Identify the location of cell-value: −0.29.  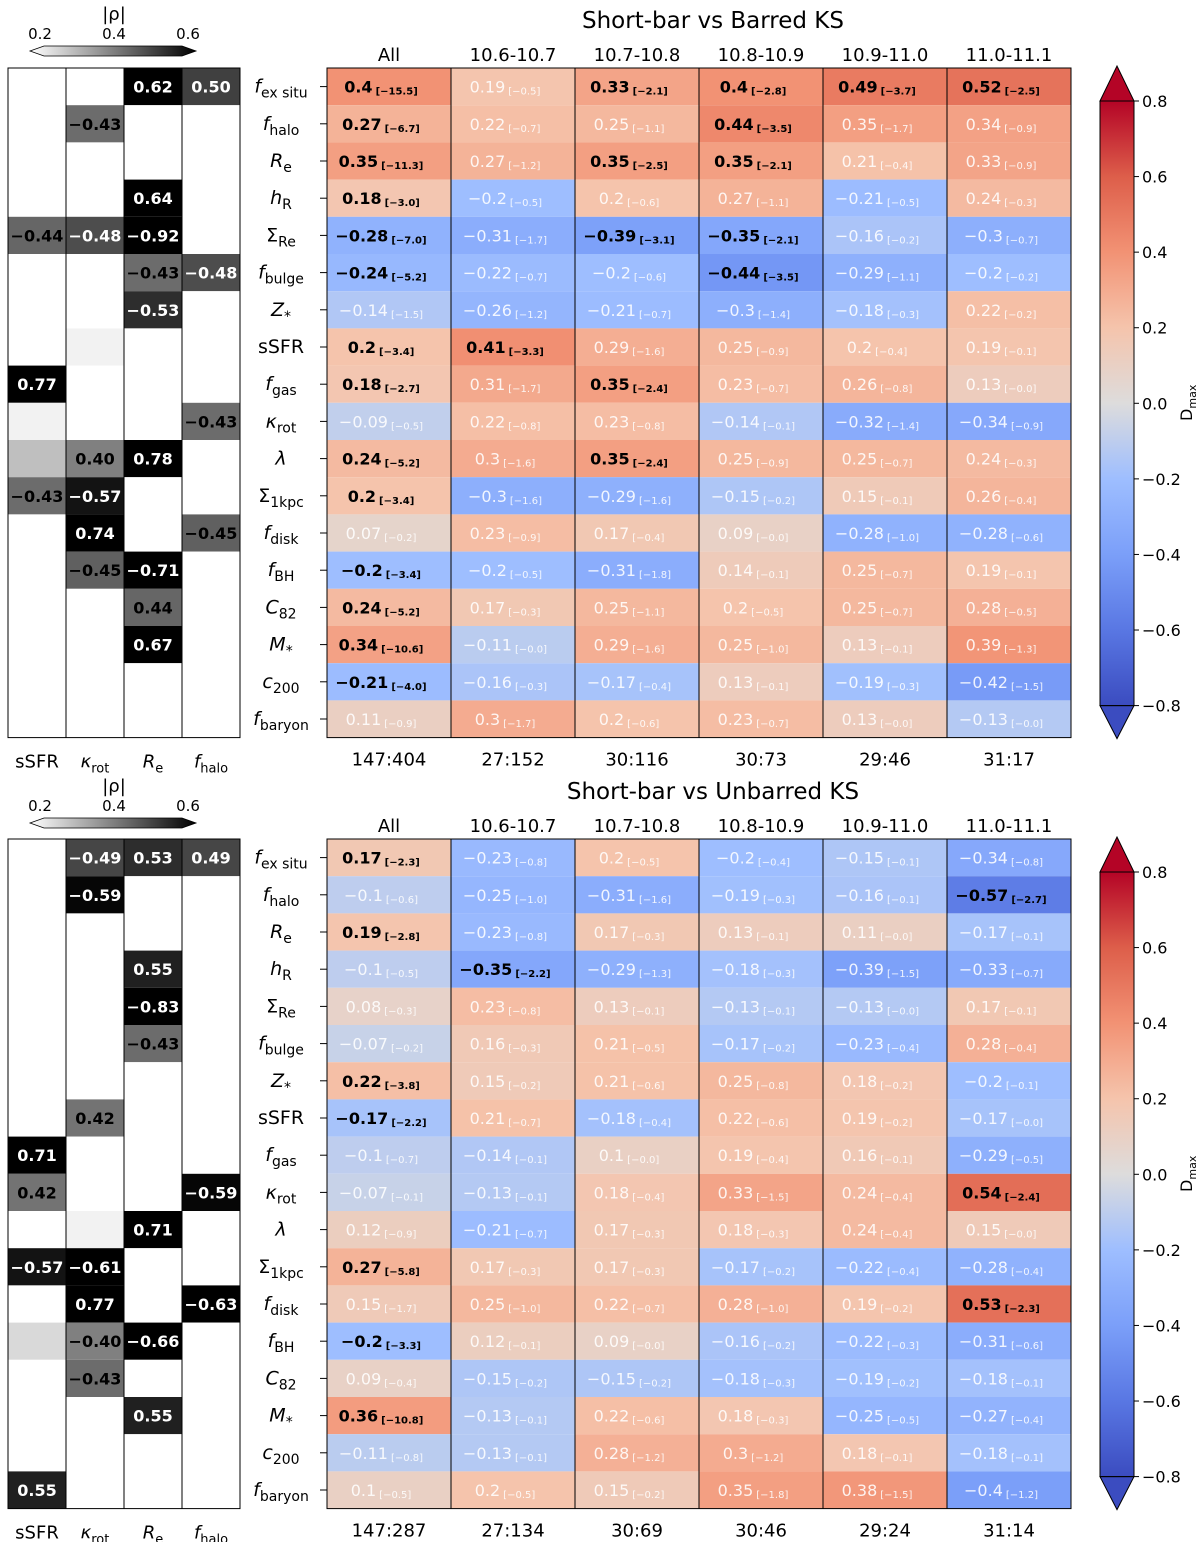
(611, 969).